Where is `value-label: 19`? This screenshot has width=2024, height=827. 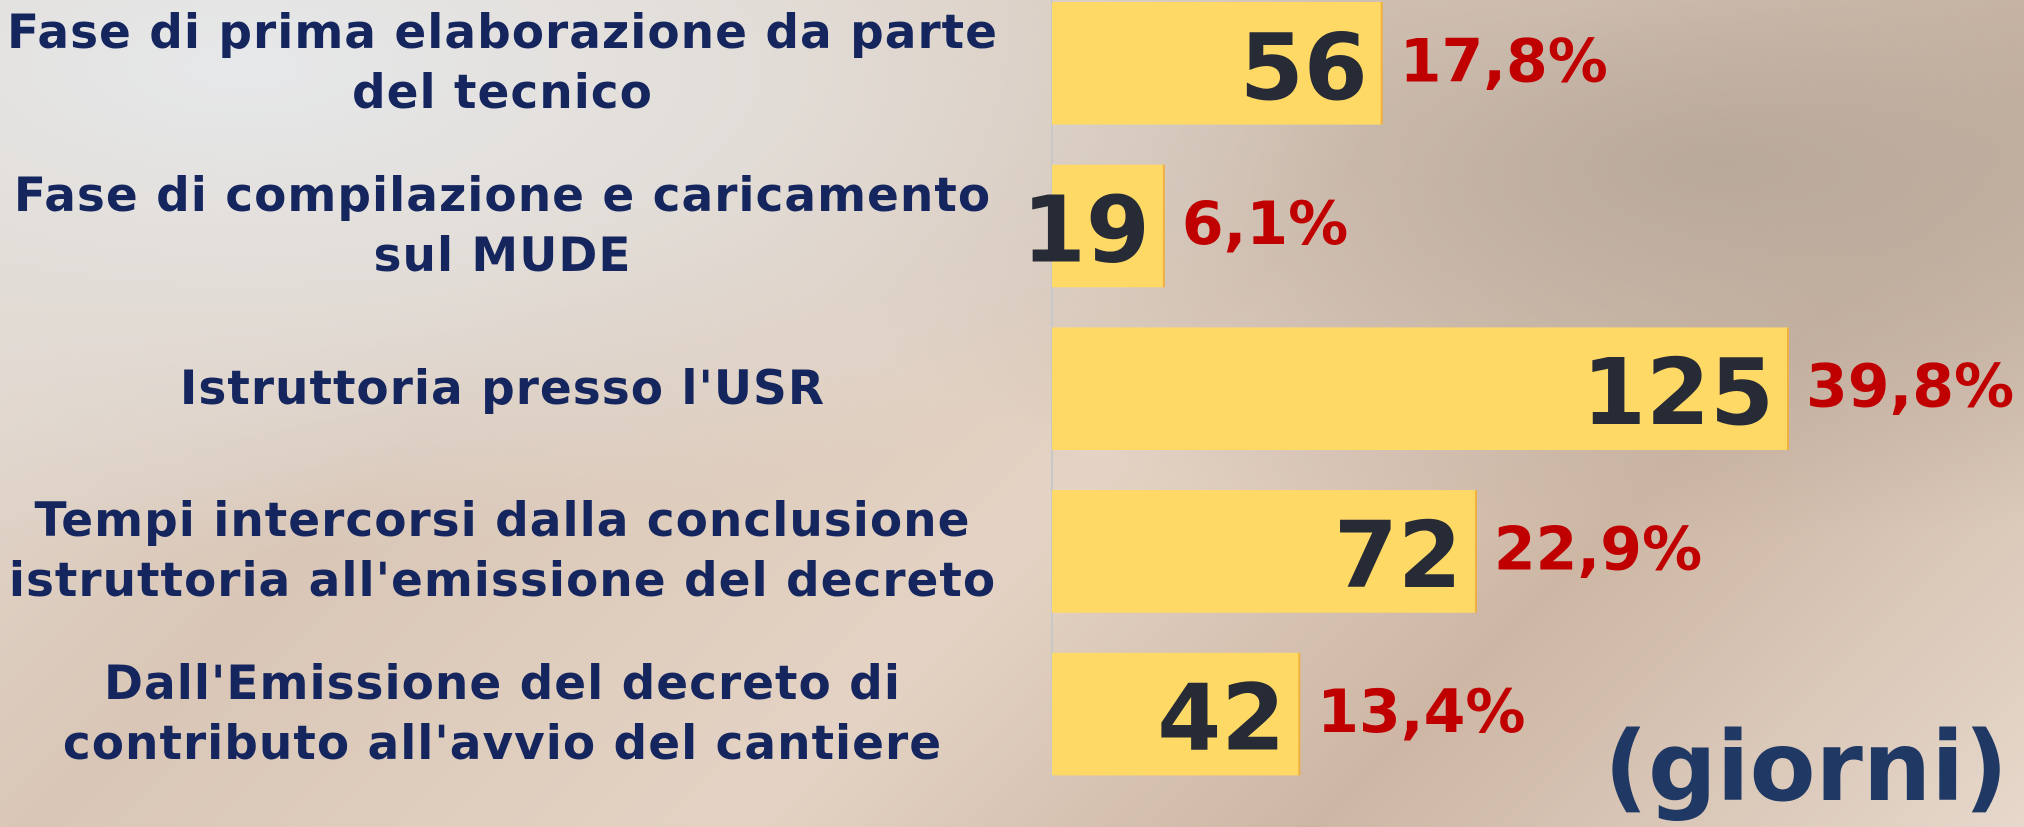 value-label: 19 is located at coordinates (1086, 230).